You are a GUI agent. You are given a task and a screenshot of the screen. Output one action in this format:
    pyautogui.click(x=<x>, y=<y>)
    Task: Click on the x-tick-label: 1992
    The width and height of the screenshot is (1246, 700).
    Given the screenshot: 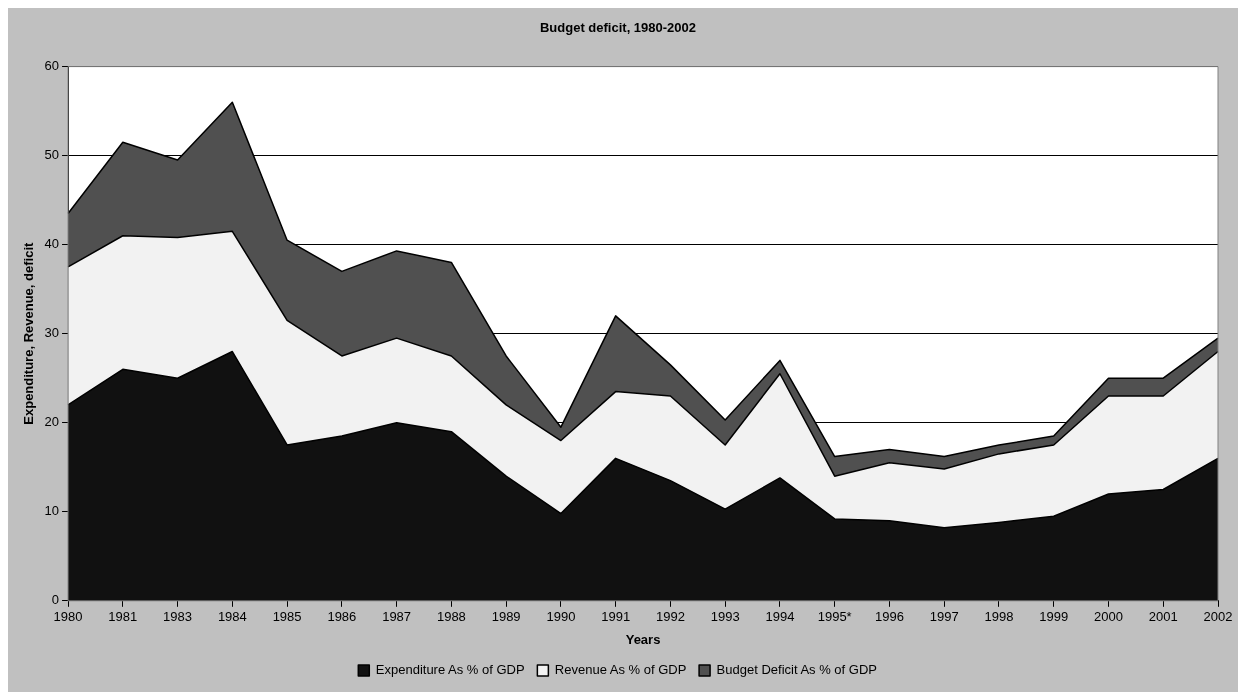 What is the action you would take?
    pyautogui.click(x=670, y=617)
    